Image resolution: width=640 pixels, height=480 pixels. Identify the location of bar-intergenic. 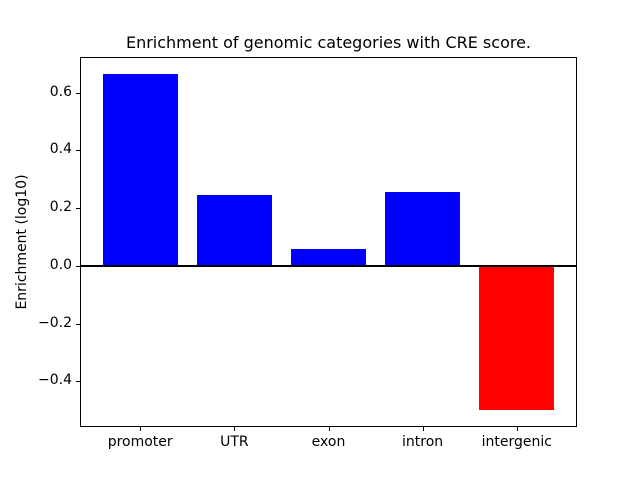
(517, 338).